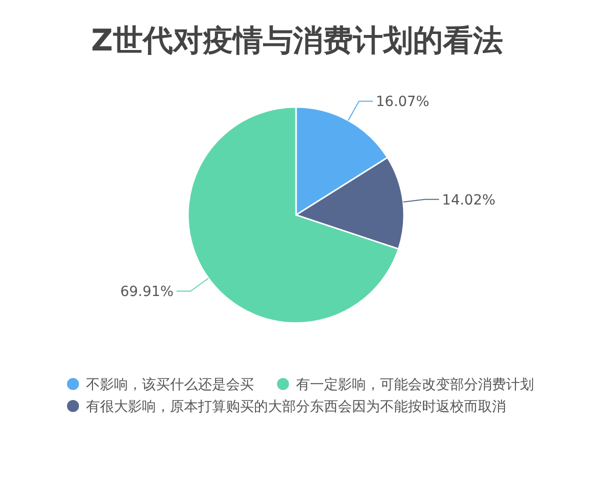 The width and height of the screenshot is (594, 504). What do you see at coordinates (469, 200) in the screenshot?
I see `data-label: 14.02%` at bounding box center [469, 200].